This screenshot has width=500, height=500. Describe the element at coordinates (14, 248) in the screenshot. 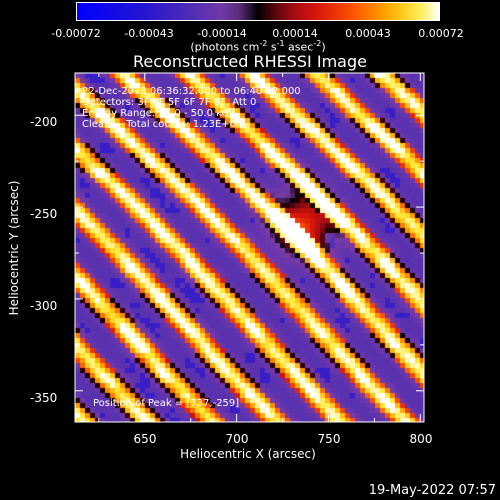

I see `y-axis-label: Heliocentric Y (arcsec)` at that location.